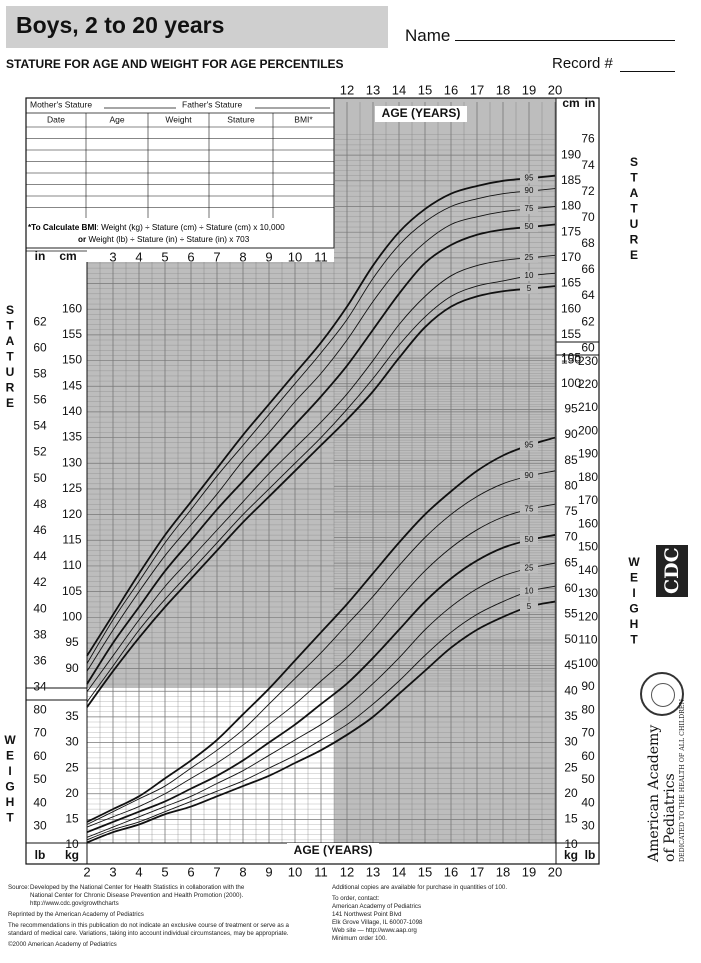 The width and height of the screenshot is (701, 963). What do you see at coordinates (72, 488) in the screenshot?
I see `cm-tick-left: 125` at bounding box center [72, 488].